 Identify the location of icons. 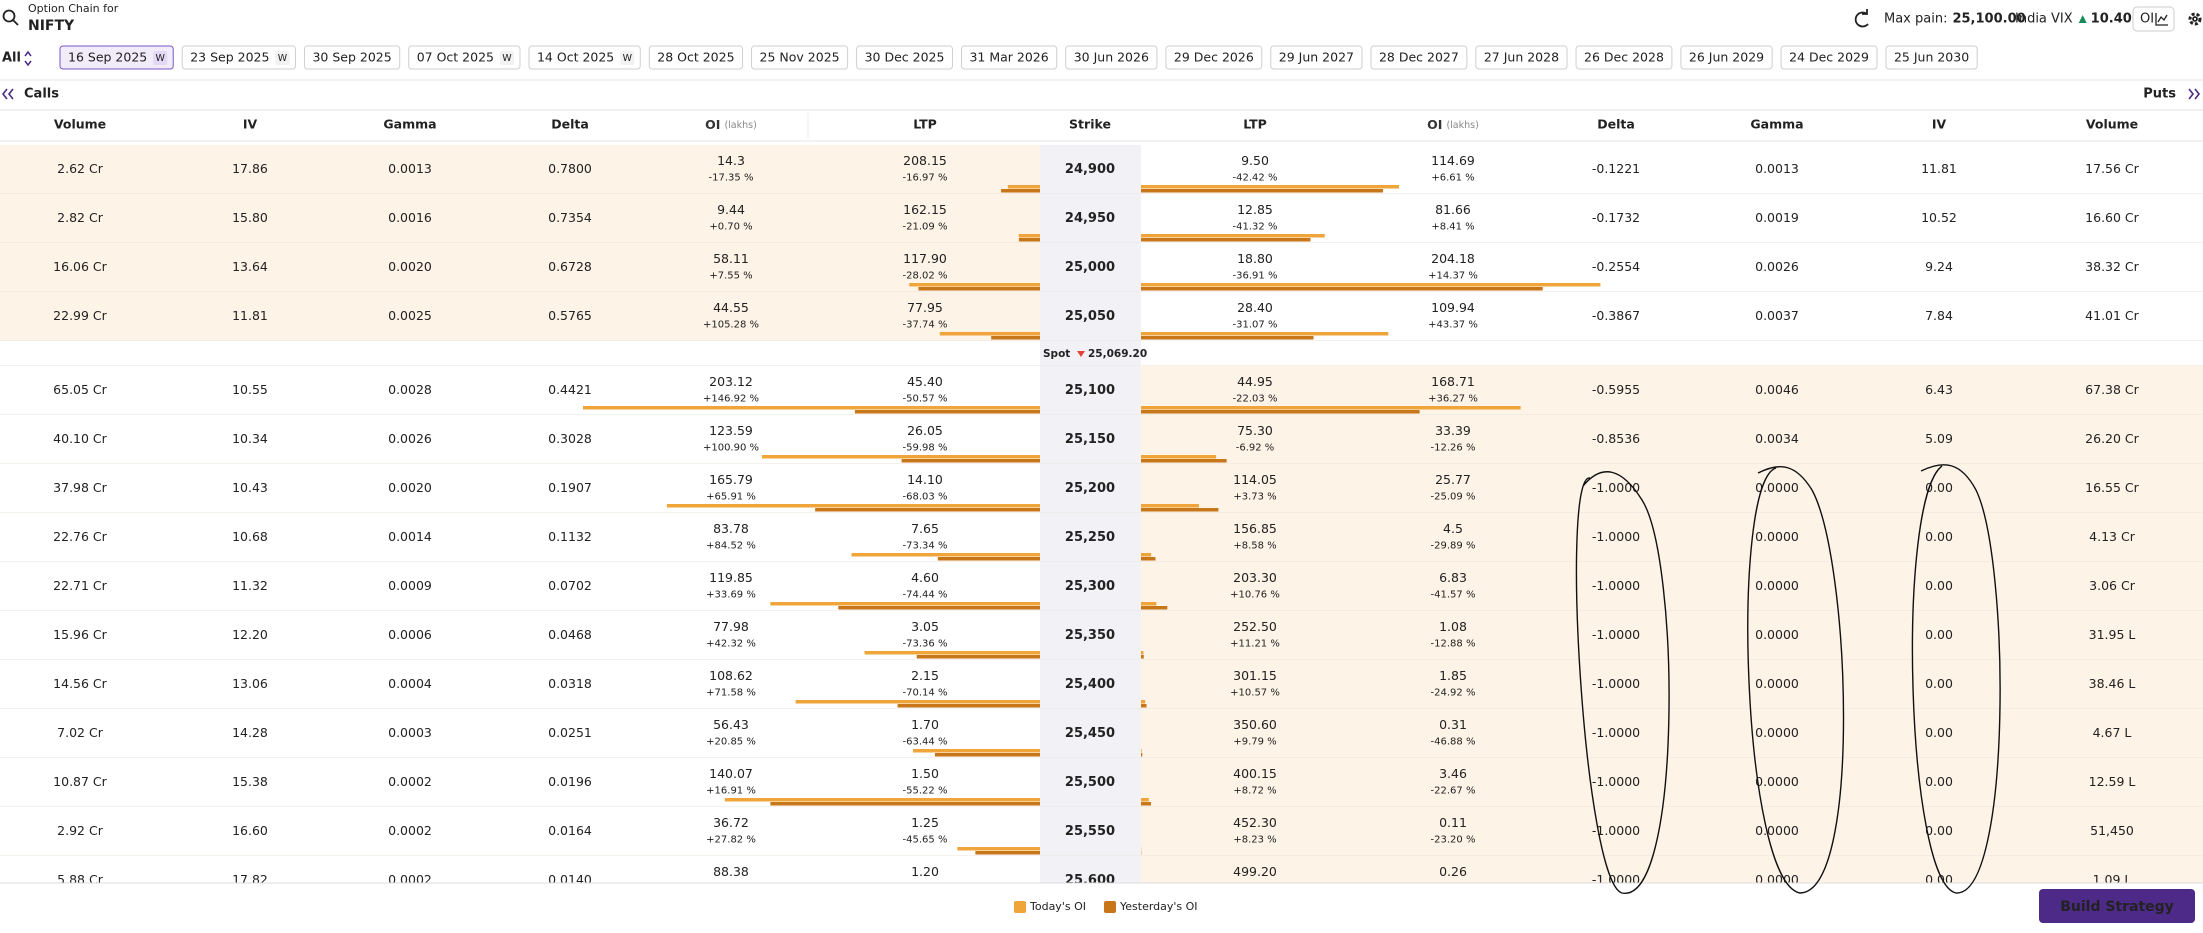
(1101, 54).